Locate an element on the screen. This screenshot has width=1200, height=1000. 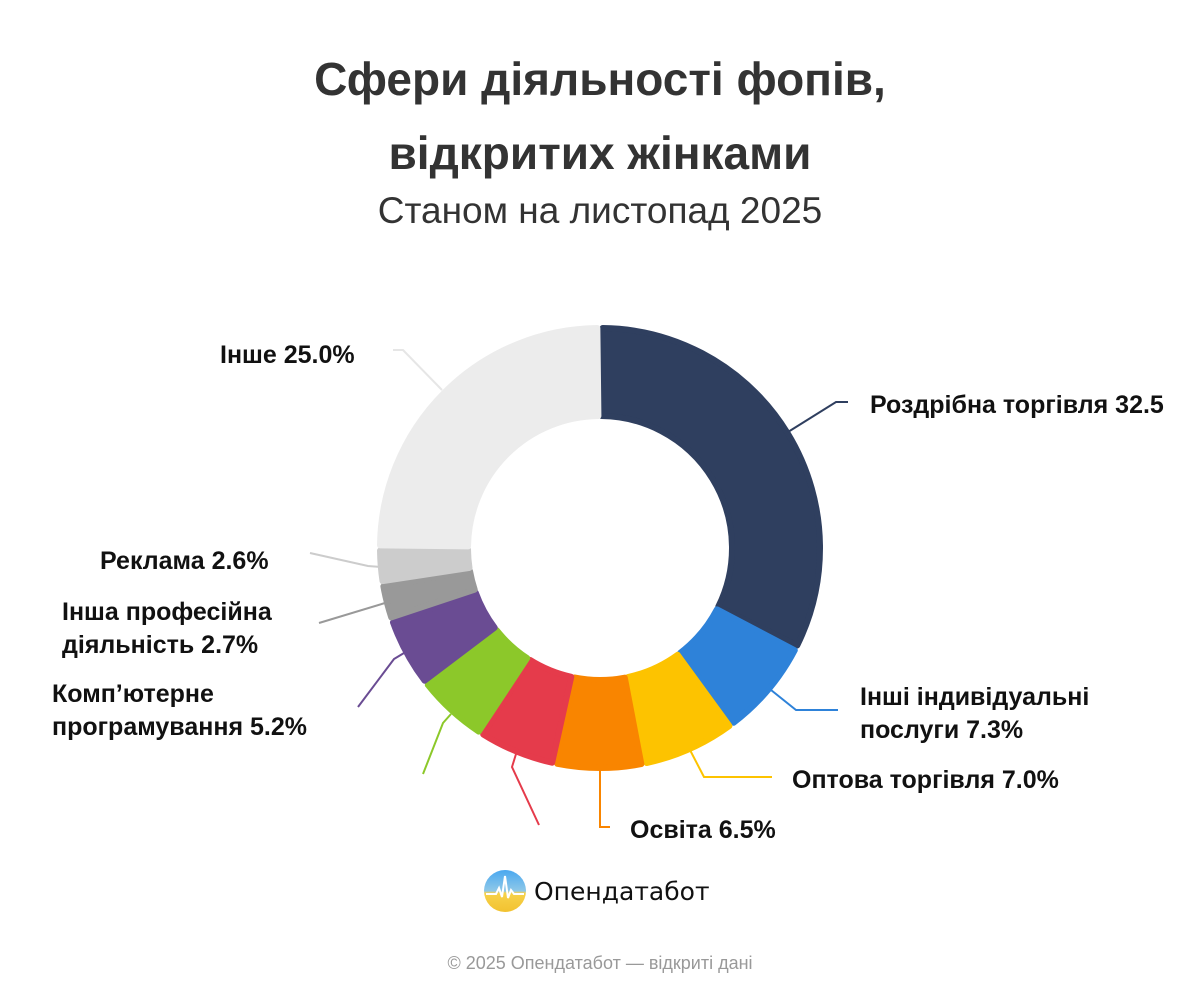
chart-subtitle: Станом на листопад 2025 is located at coordinates (600, 210).